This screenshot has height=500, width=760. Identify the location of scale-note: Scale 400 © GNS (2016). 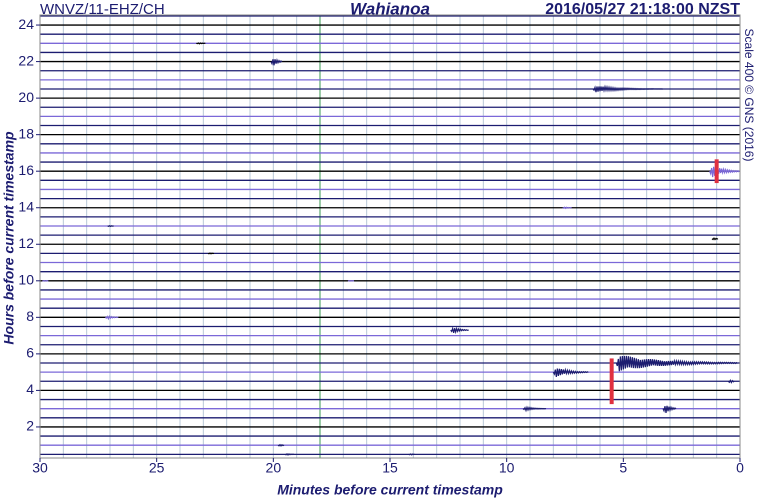
(749, 95).